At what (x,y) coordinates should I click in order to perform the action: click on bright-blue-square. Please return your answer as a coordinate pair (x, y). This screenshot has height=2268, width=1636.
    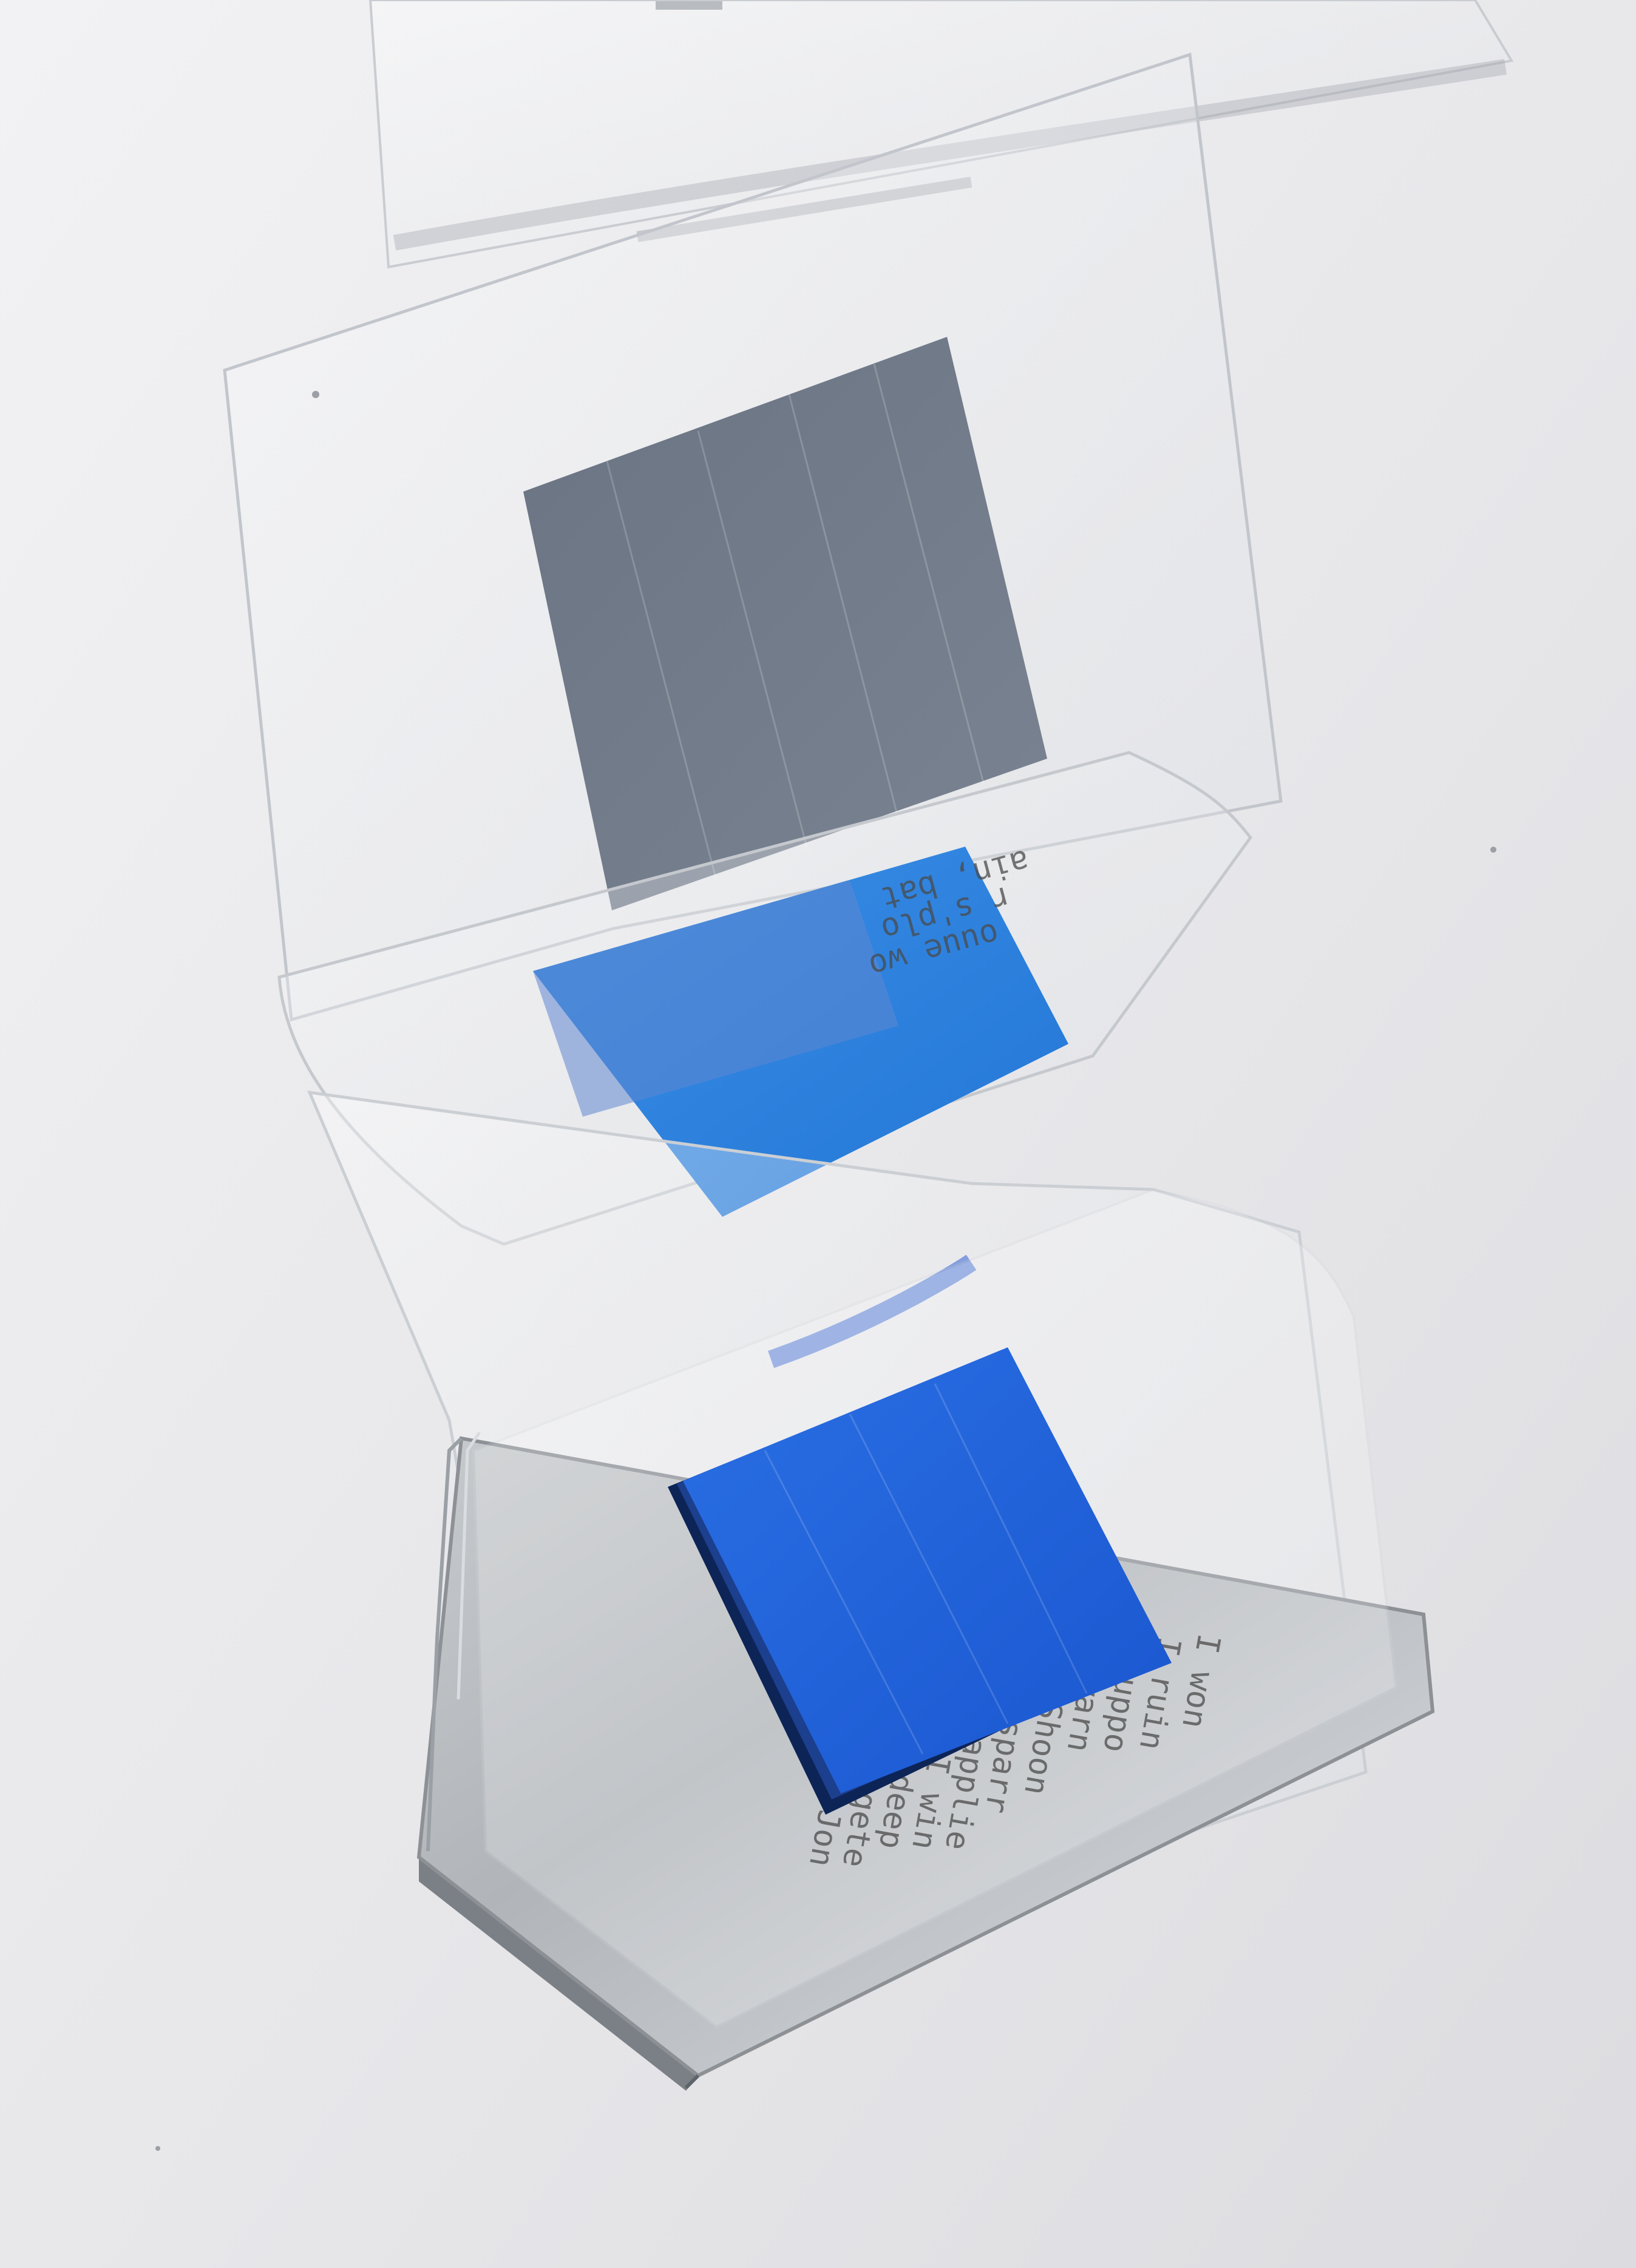
    Looking at the image, I should click on (927, 1570).